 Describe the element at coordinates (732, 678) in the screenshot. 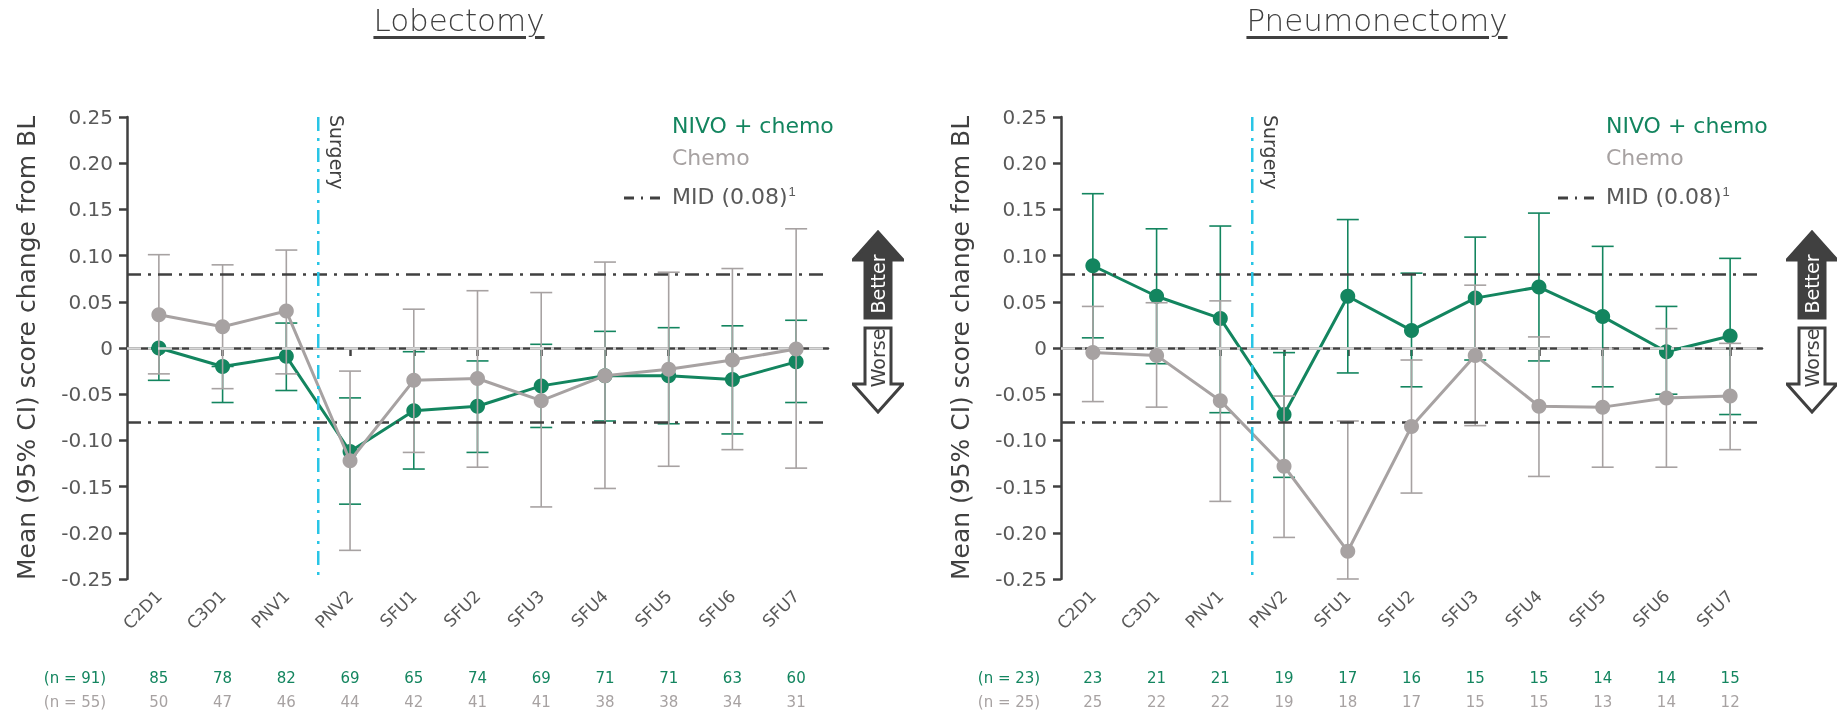

I see `text: 63` at that location.